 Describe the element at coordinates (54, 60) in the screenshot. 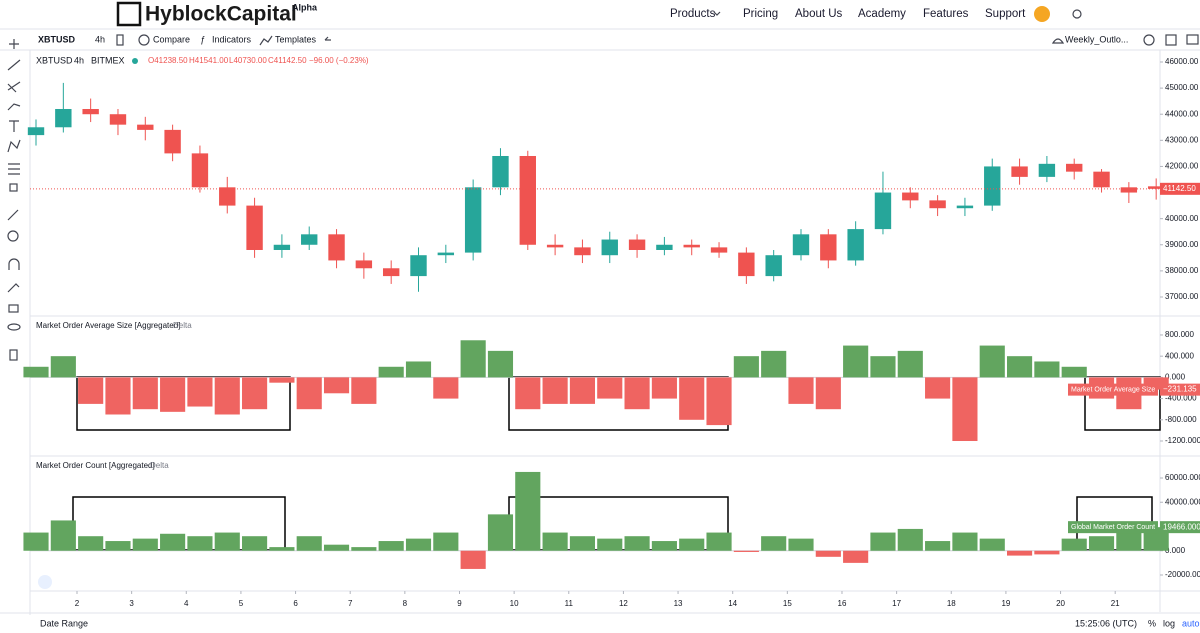

I see `legend-symbol: XBTUSD` at that location.